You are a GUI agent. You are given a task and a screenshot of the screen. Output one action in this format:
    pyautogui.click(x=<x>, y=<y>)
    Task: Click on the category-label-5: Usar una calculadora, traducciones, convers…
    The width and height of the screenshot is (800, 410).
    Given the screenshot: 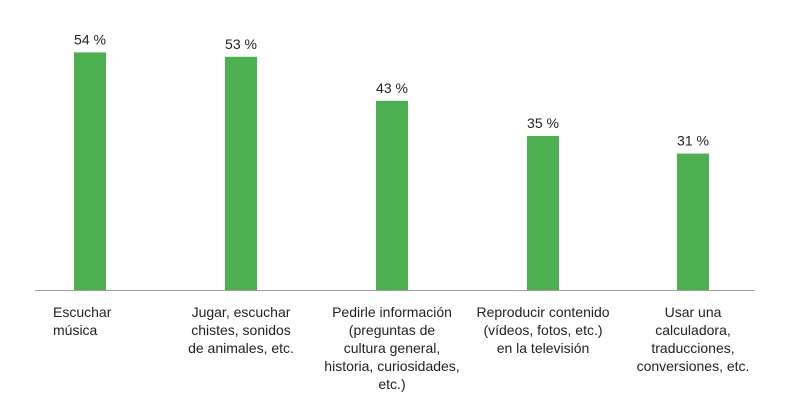 What is the action you would take?
    pyautogui.click(x=693, y=339)
    